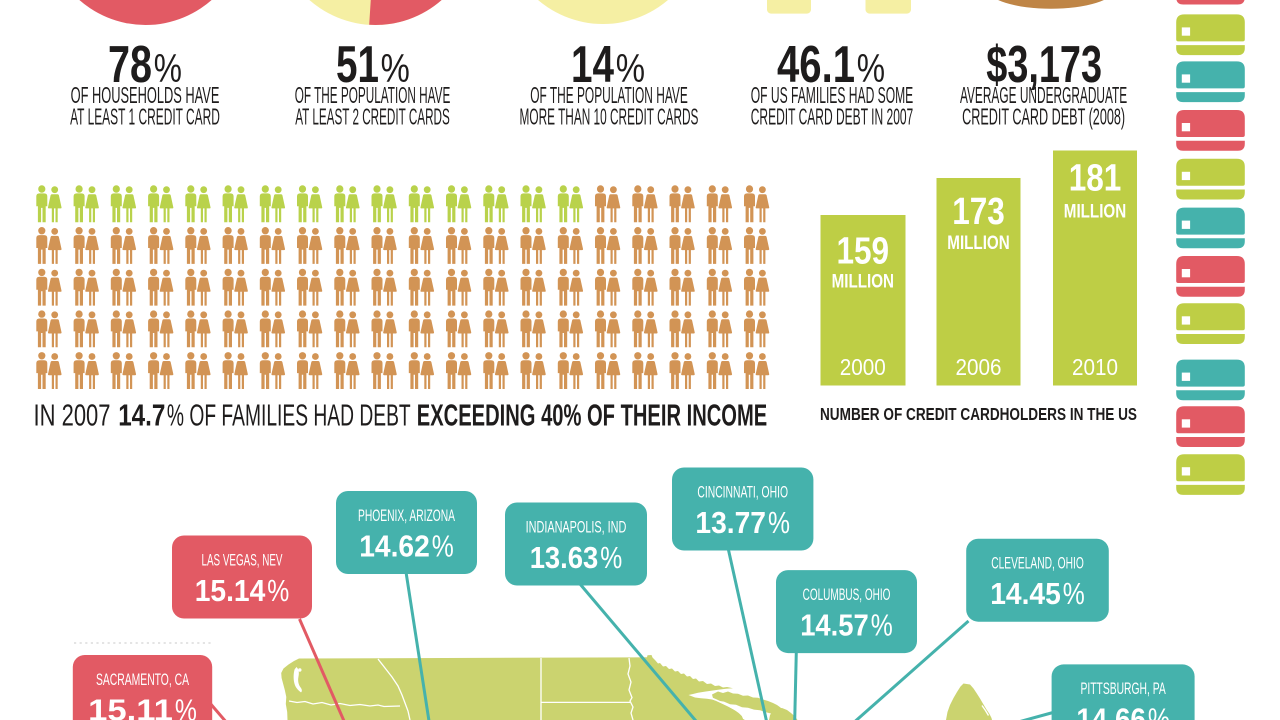  I want to click on svg-text: 14.7, so click(141, 416).